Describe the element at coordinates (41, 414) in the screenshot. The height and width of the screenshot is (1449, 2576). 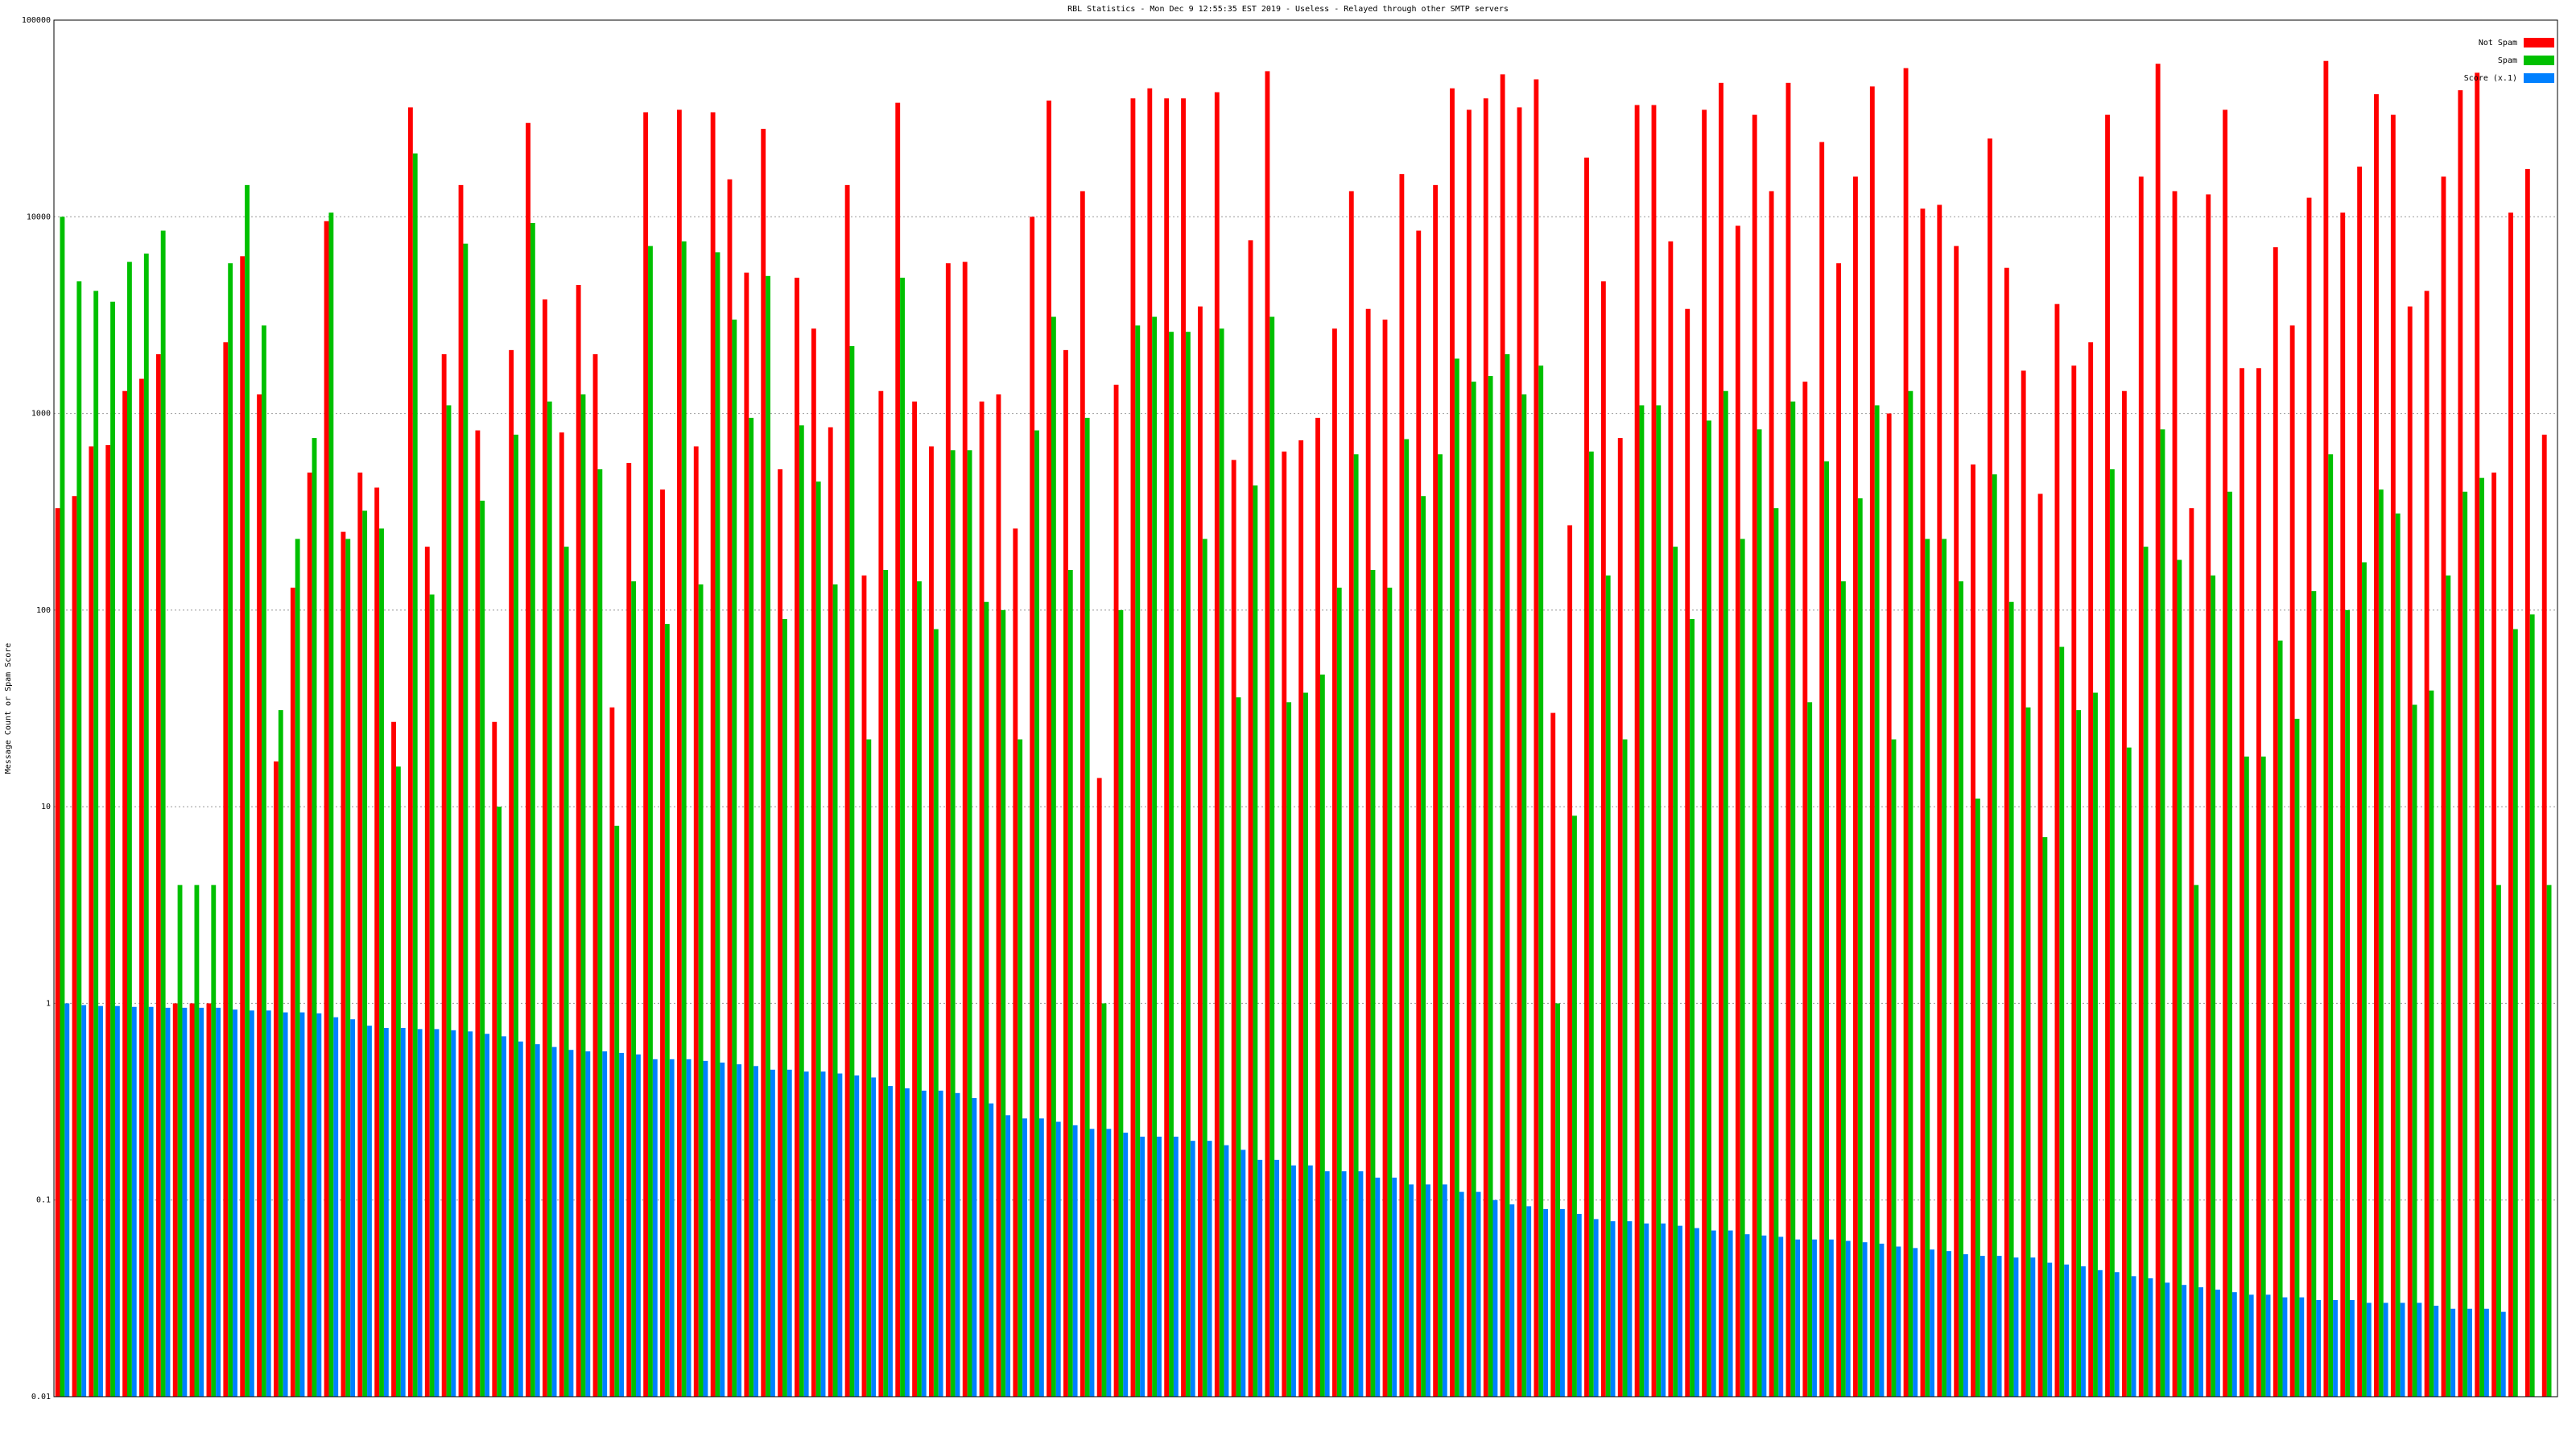
I see `y-tick-label: 1000` at that location.